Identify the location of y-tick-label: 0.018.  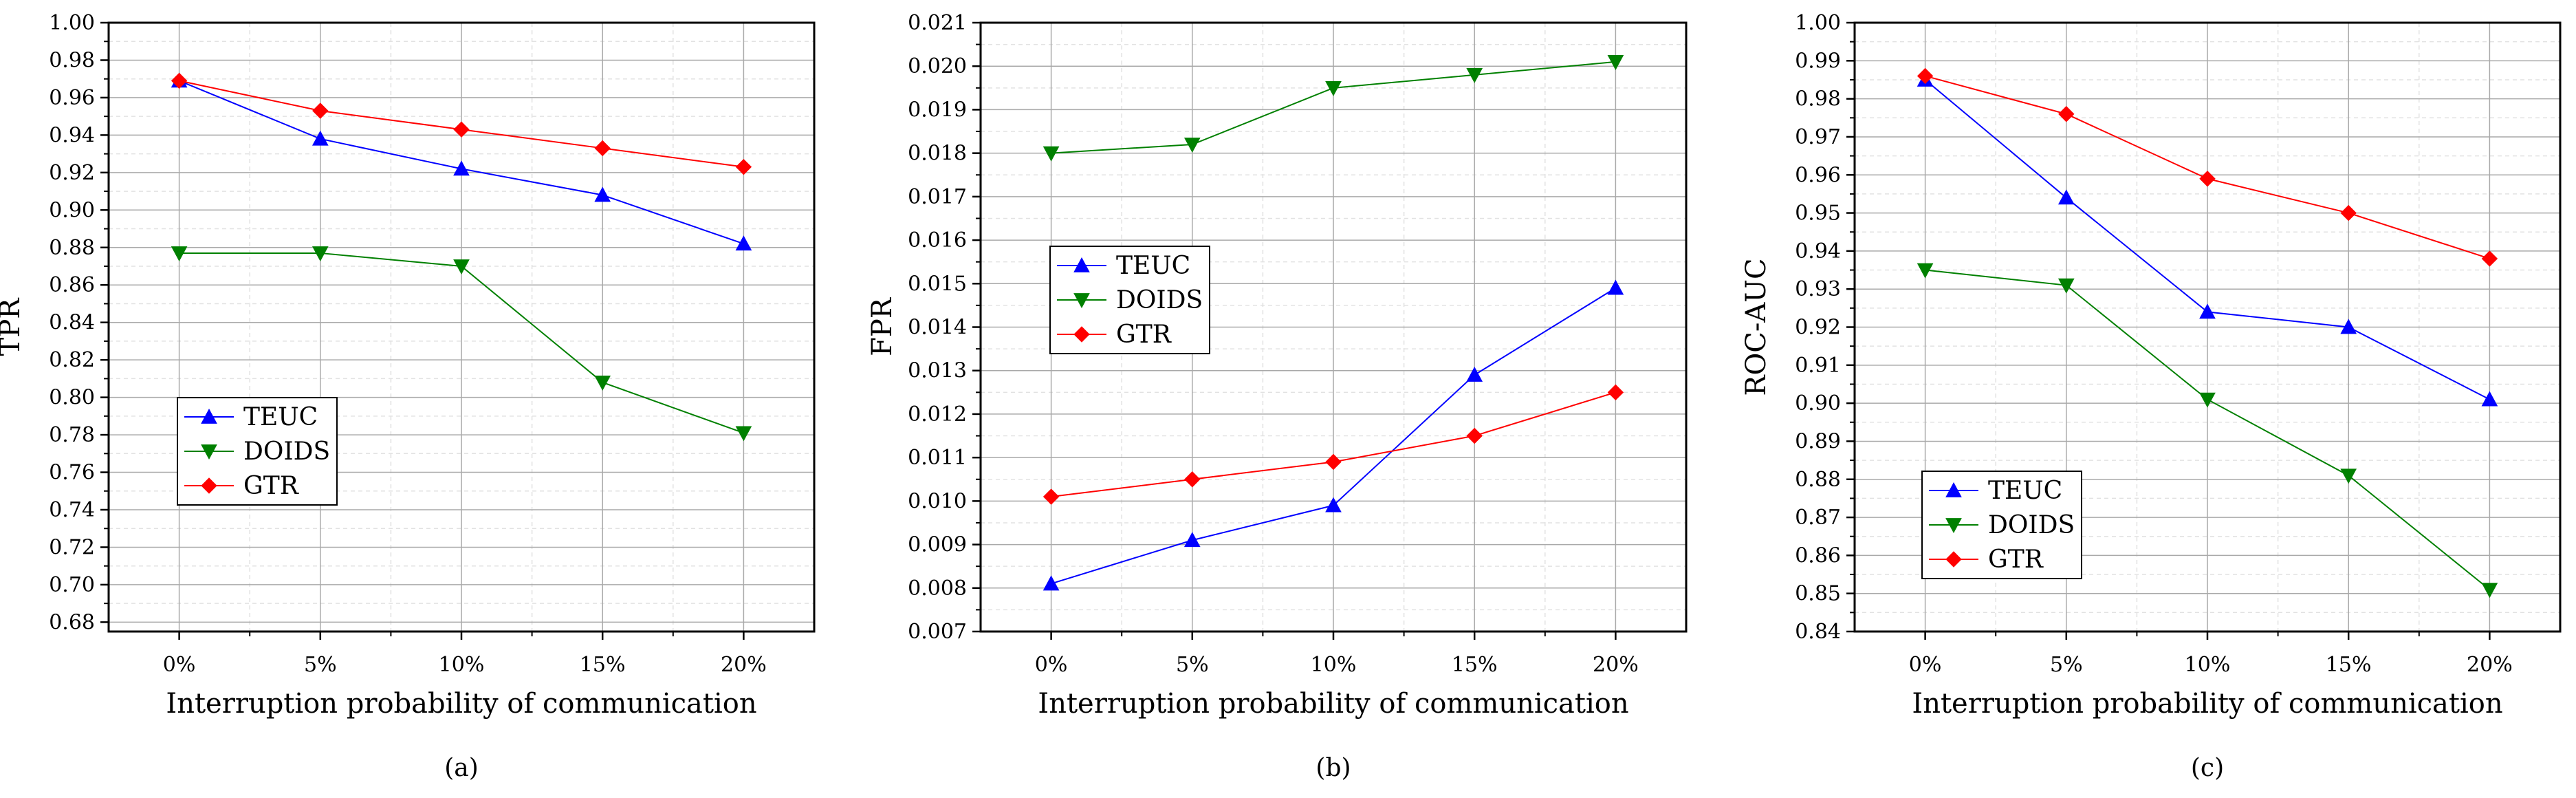
(937, 154).